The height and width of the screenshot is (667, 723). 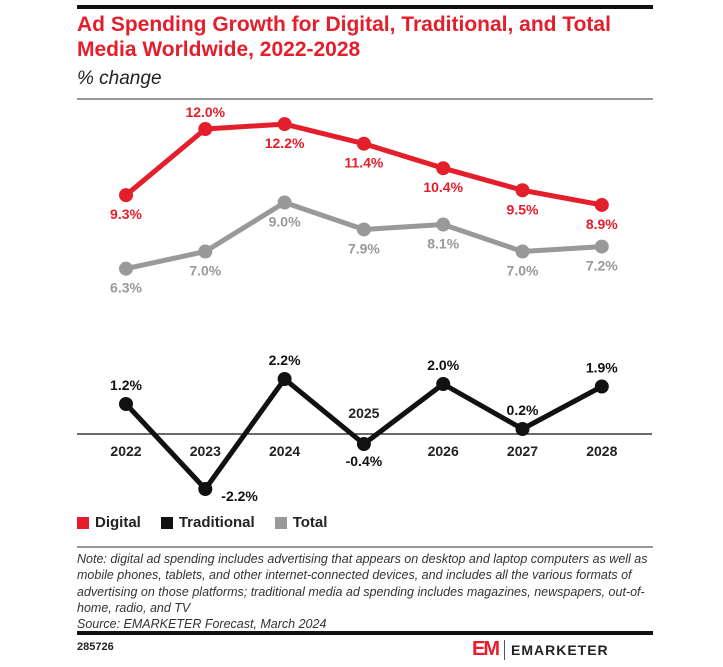 What do you see at coordinates (602, 224) in the screenshot?
I see `data-label-digital: 8.9%` at bounding box center [602, 224].